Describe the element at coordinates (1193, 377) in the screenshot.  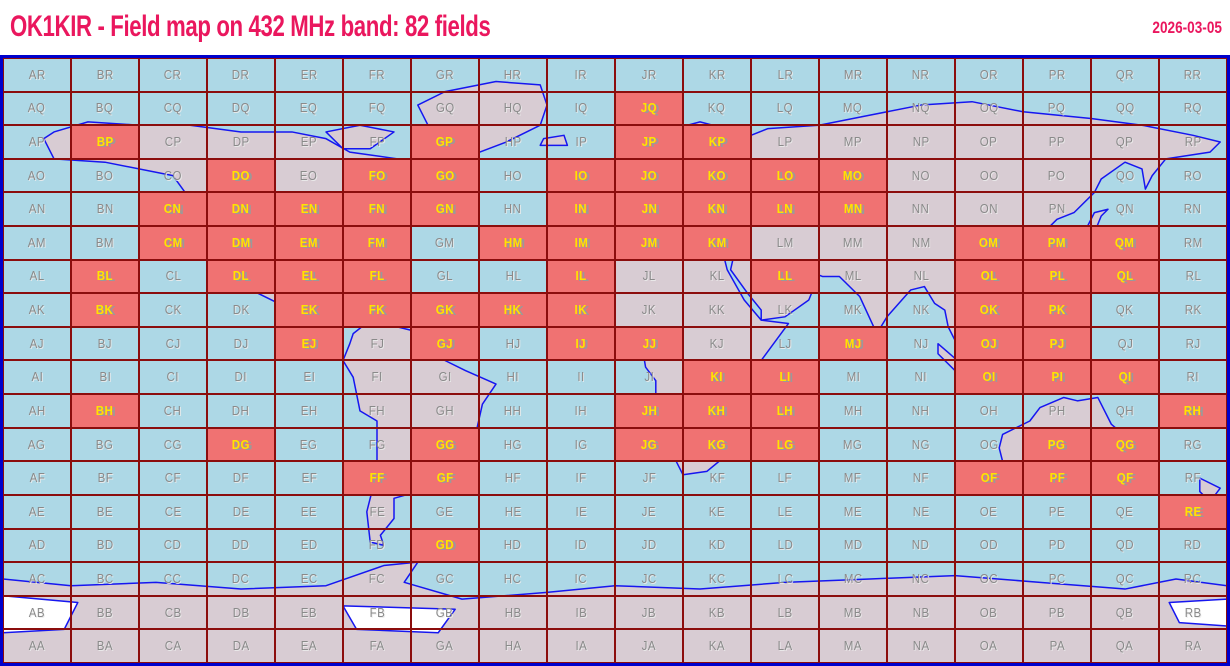
I see `field-label: RI` at that location.